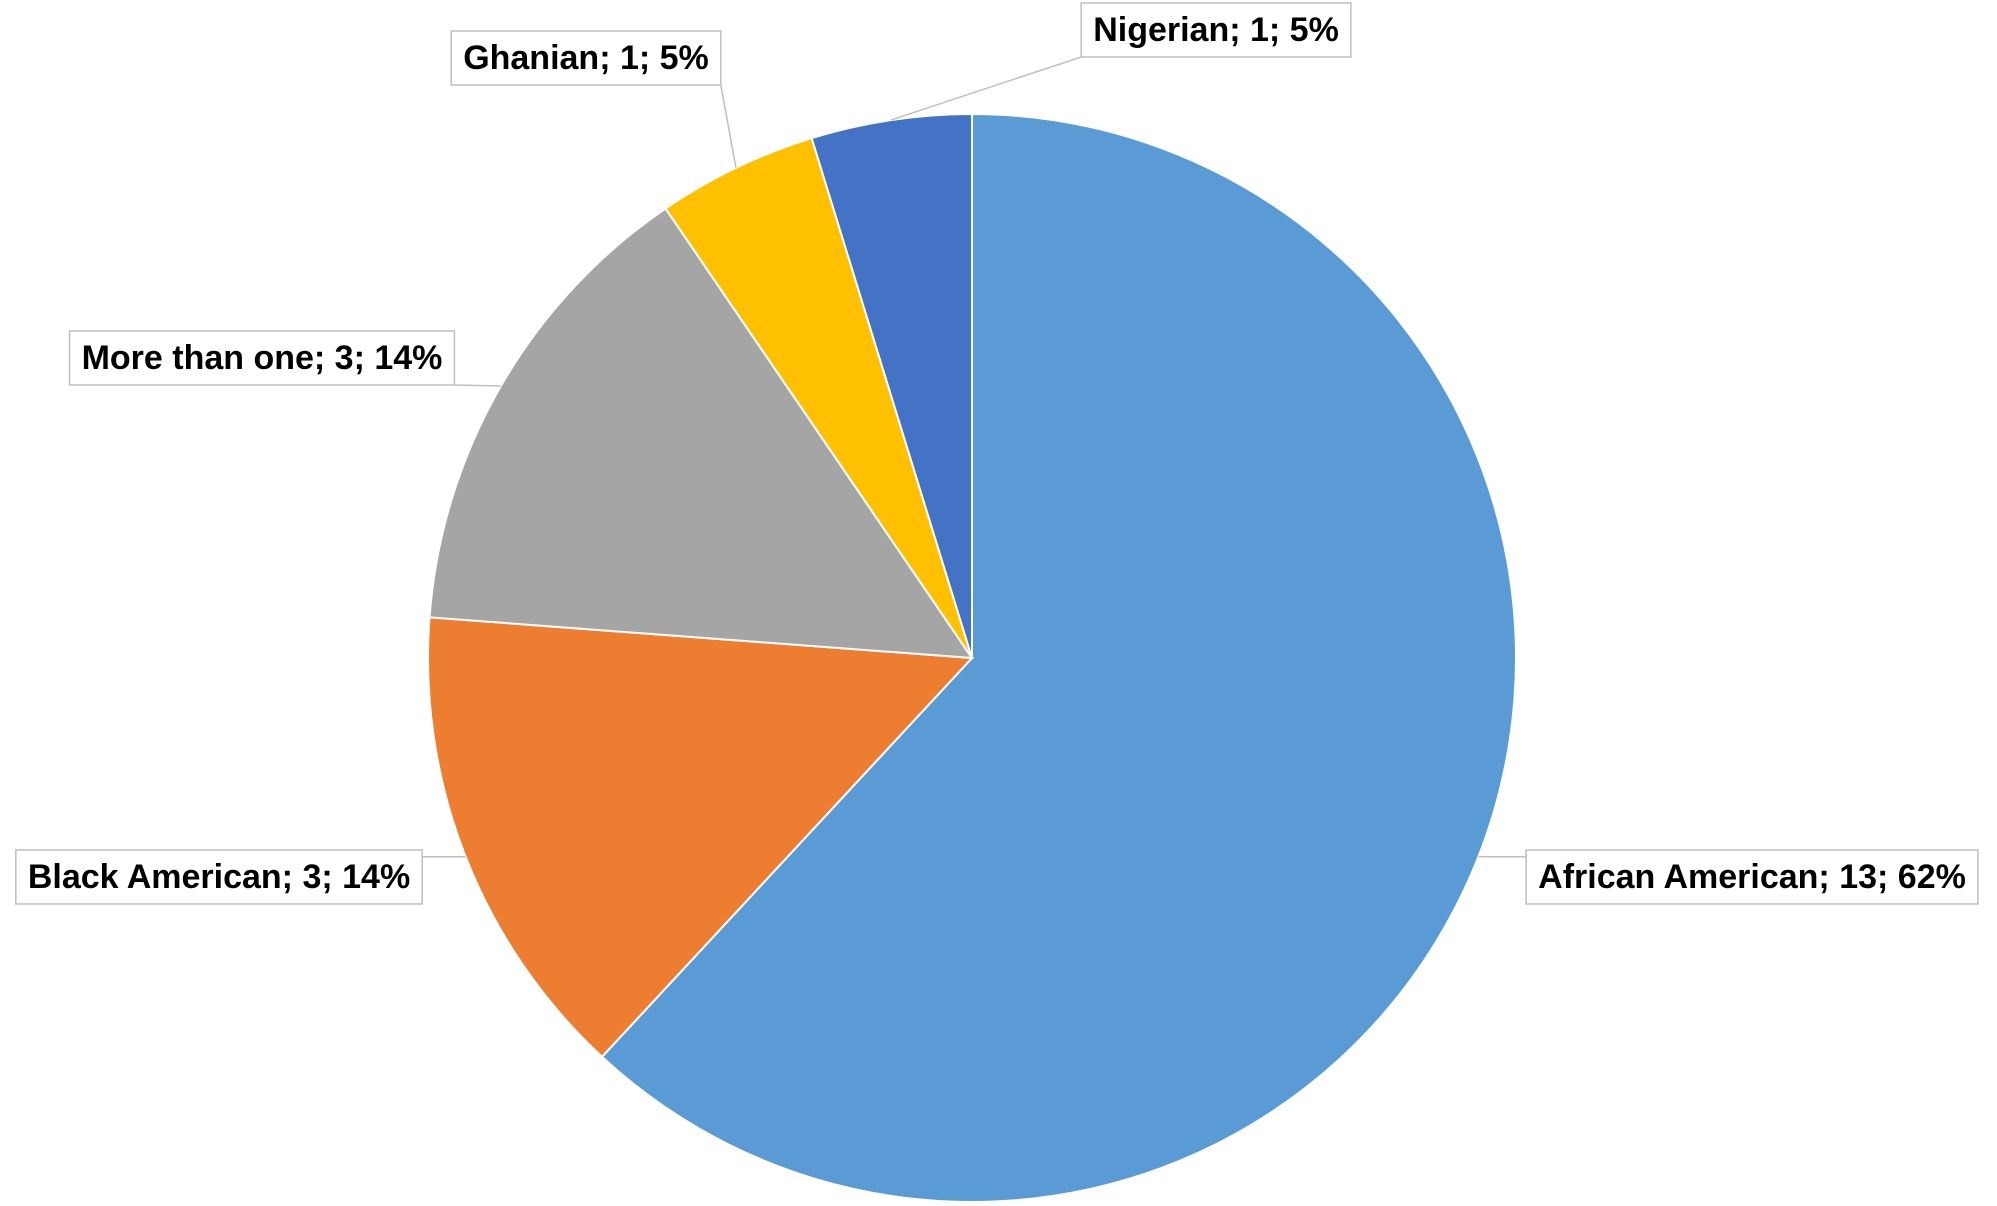 The image size is (1997, 1206). I want to click on data-label: Ghanian; 1; 5%, so click(586, 58).